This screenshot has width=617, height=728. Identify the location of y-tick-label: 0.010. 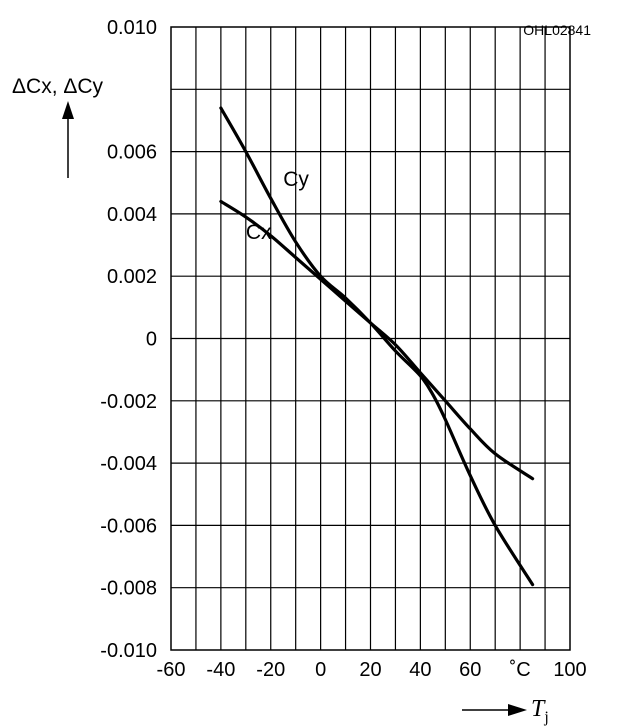
(132, 28).